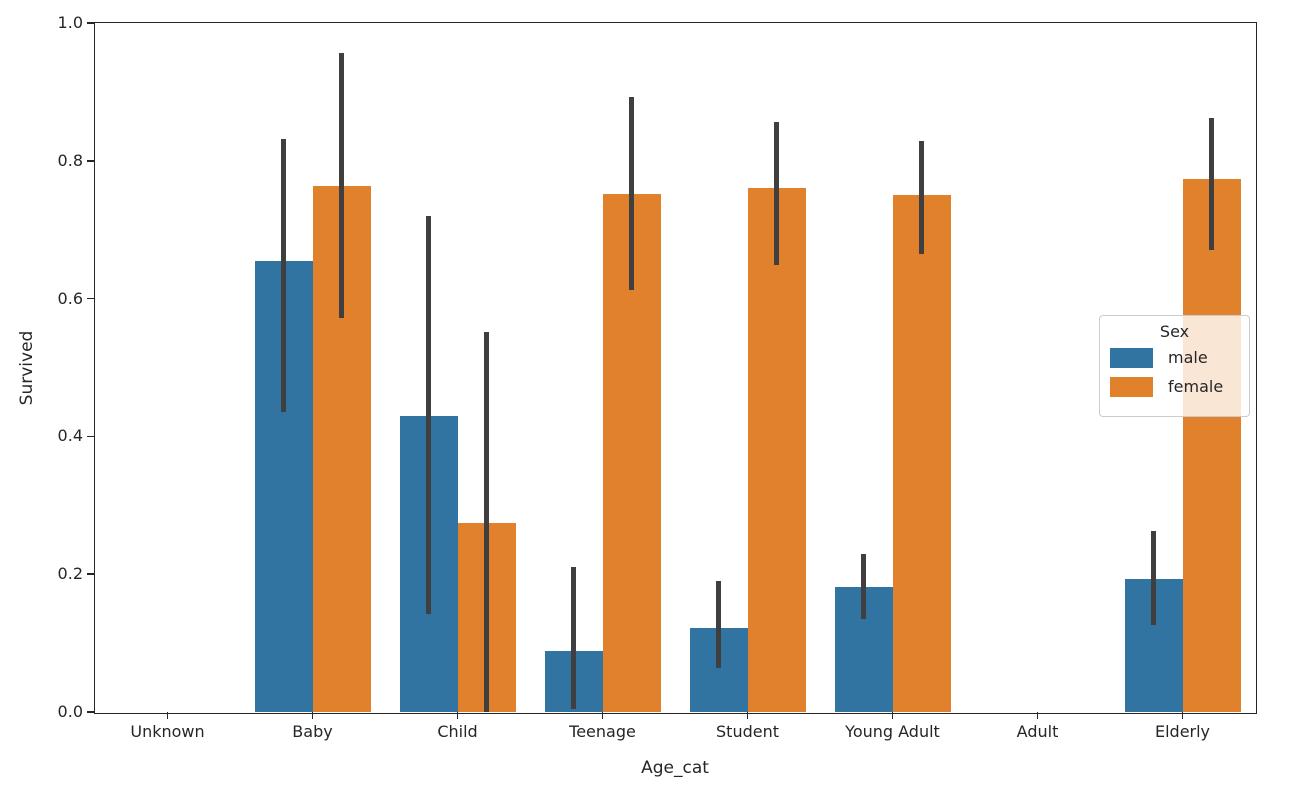 Image resolution: width=1290 pixels, height=799 pixels. Describe the element at coordinates (457, 715) in the screenshot. I see `x-tick-mark-child` at that location.